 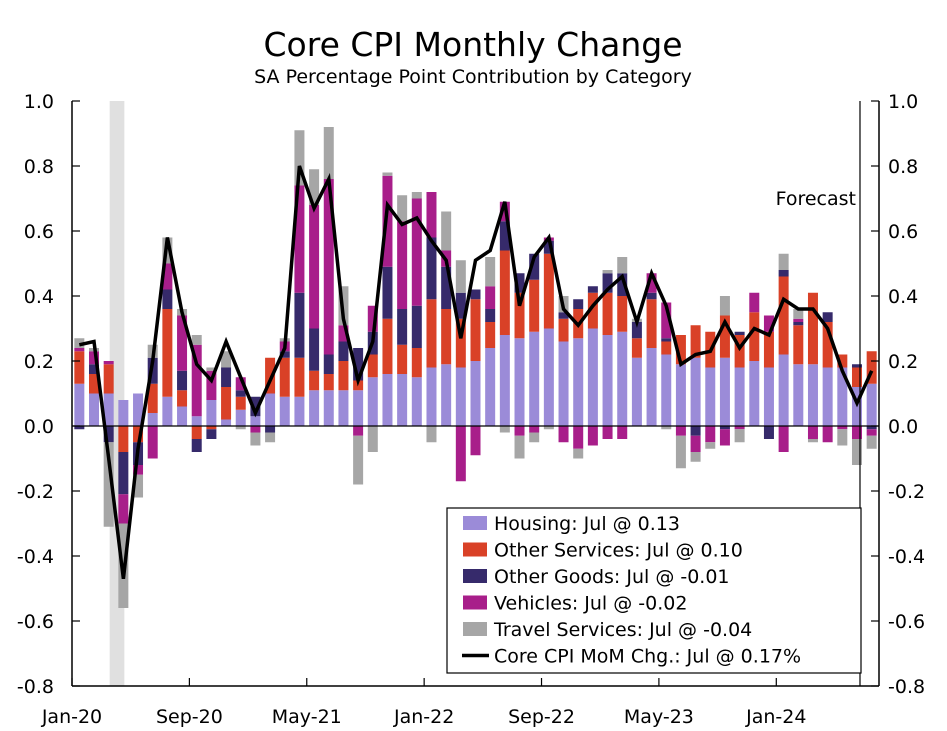 I want to click on legend-label: Core CPI MoM Chg.: Jul @ 0.17%, so click(x=647, y=657).